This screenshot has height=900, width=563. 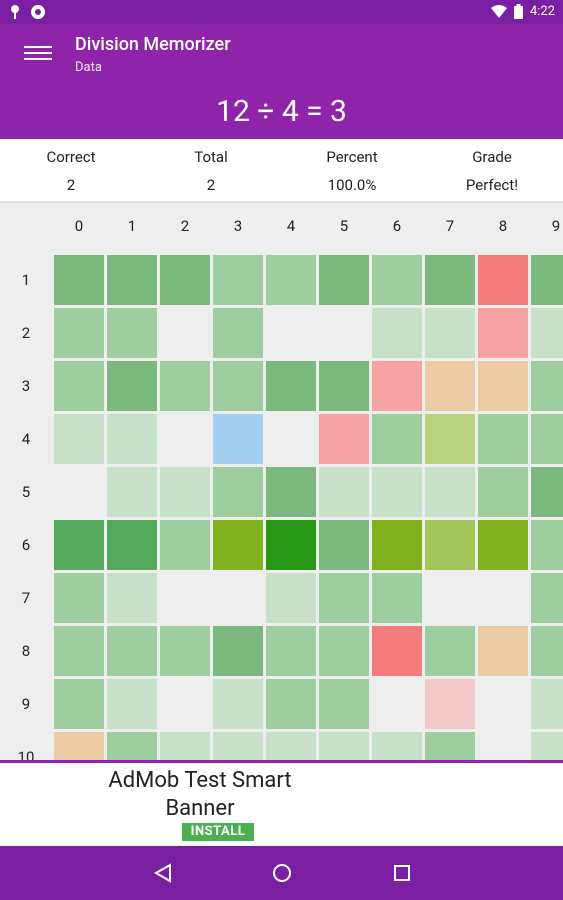 What do you see at coordinates (402, 873) in the screenshot?
I see `recents-icon` at bounding box center [402, 873].